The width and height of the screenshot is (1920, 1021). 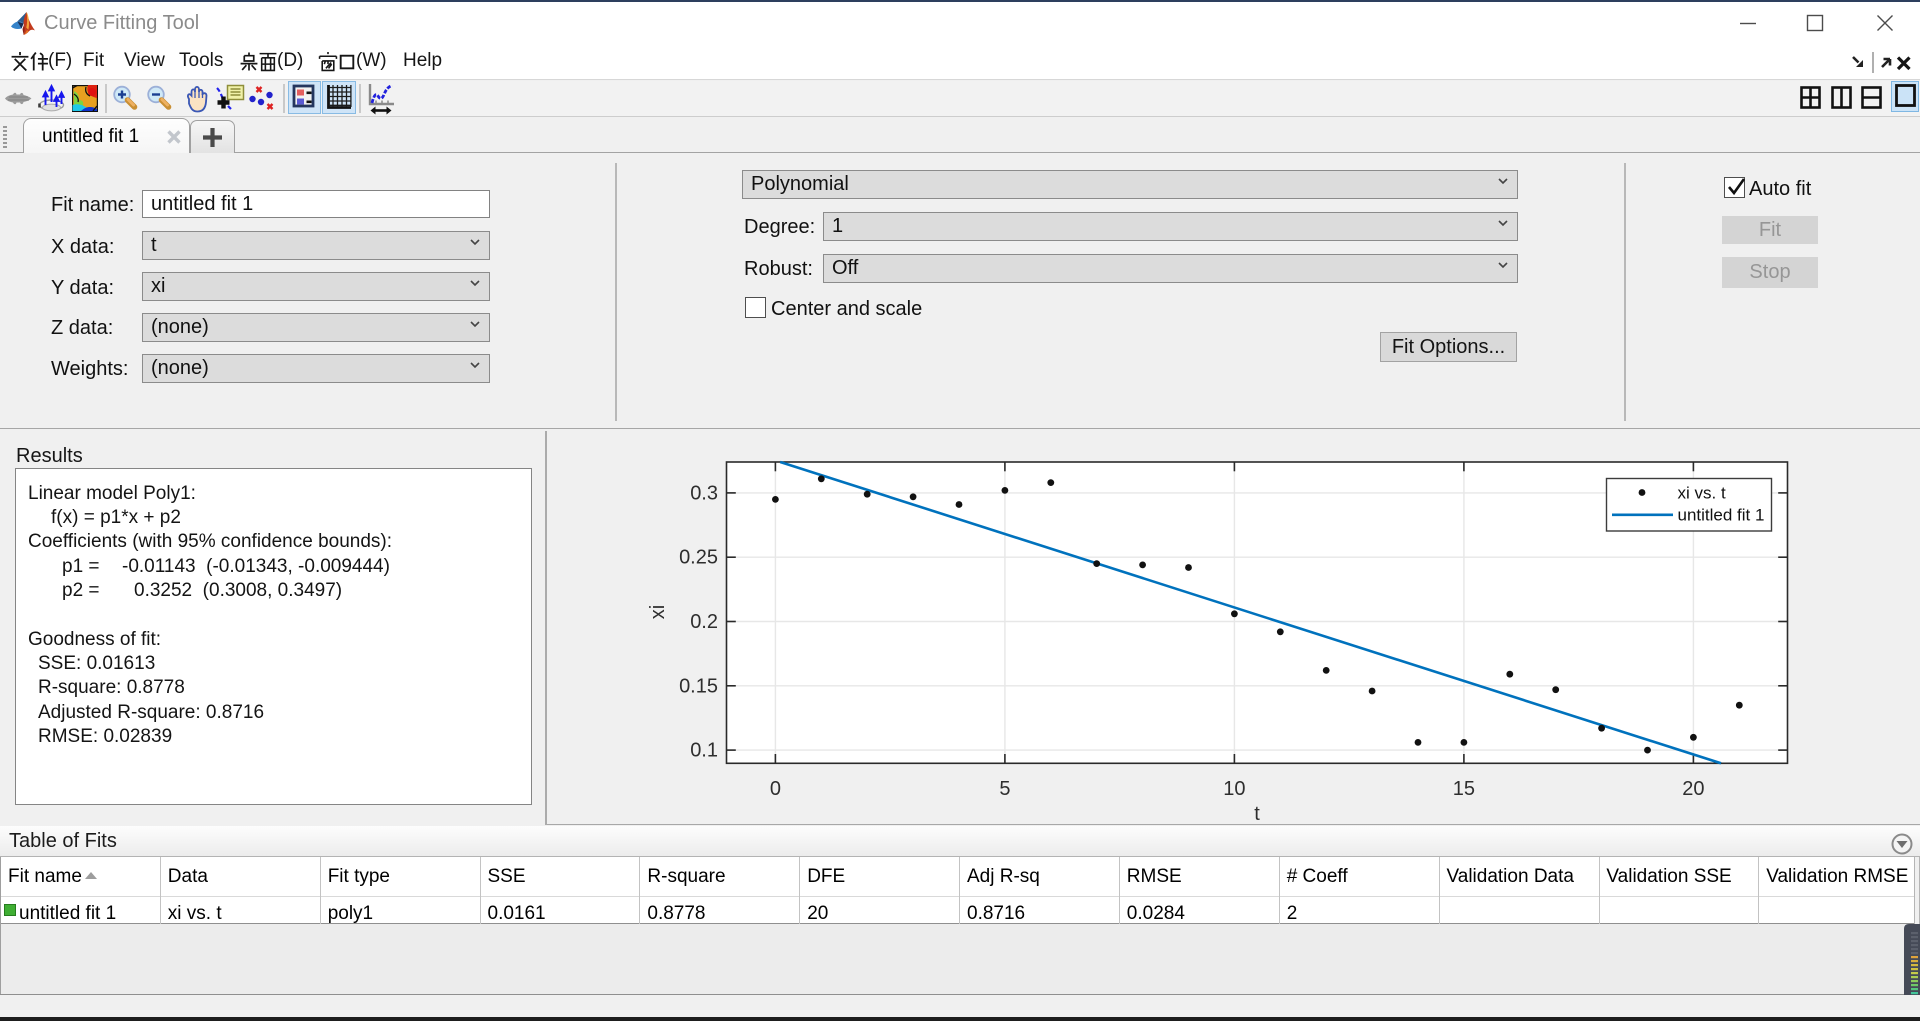 I want to click on svg-text: 0.25, so click(x=698, y=558).